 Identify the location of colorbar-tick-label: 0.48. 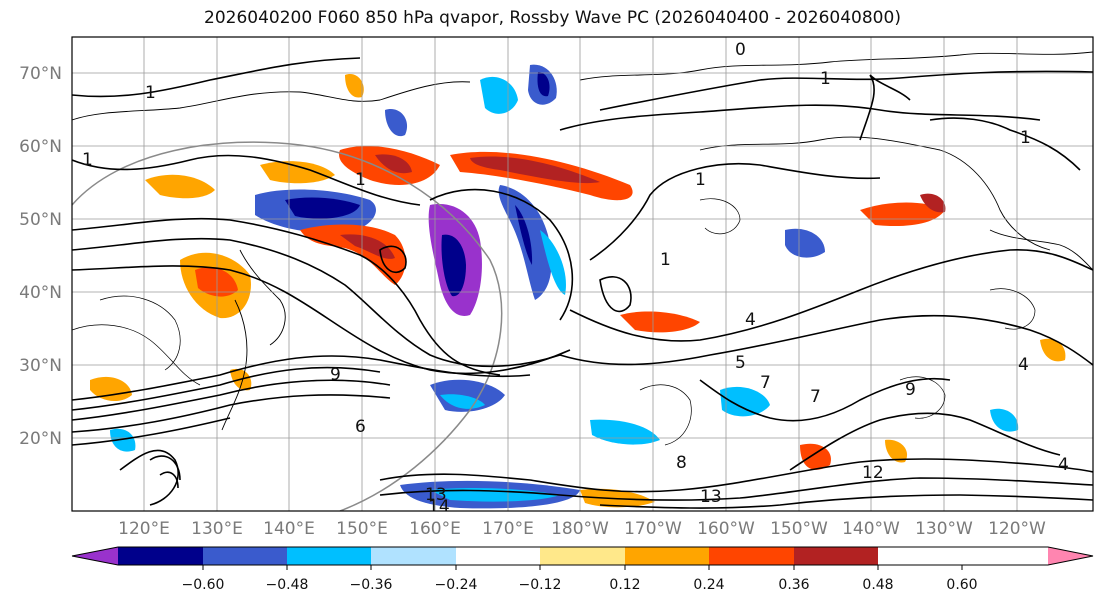
(877, 585).